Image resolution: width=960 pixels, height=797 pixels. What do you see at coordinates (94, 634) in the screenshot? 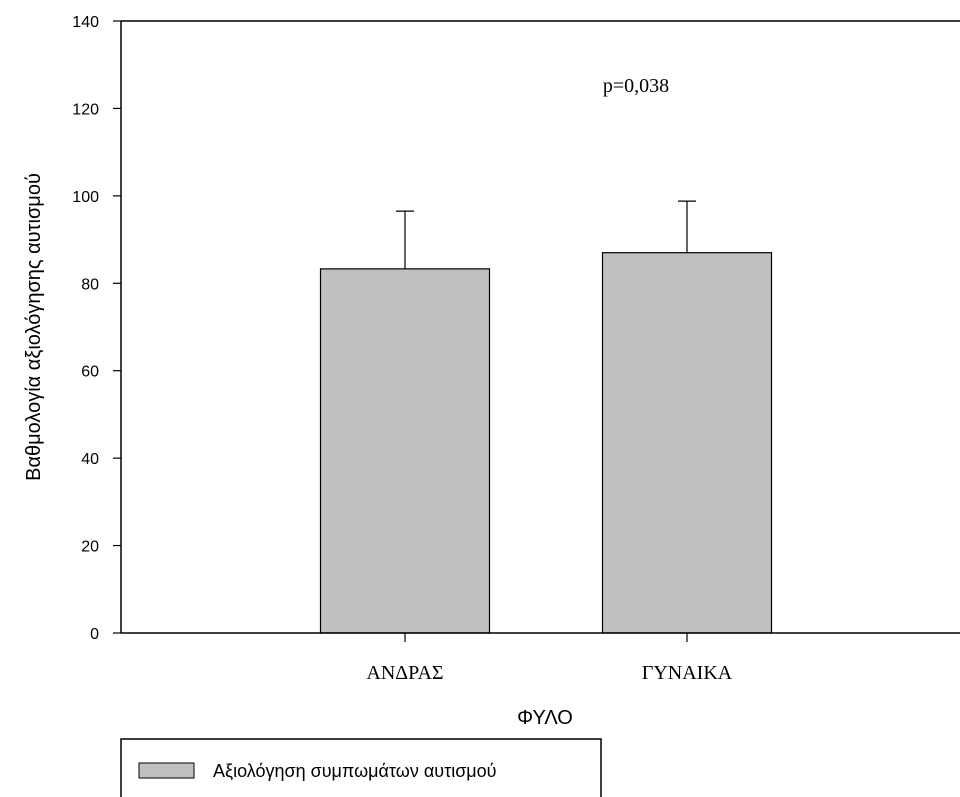
I see `y-tick-label: 0` at bounding box center [94, 634].